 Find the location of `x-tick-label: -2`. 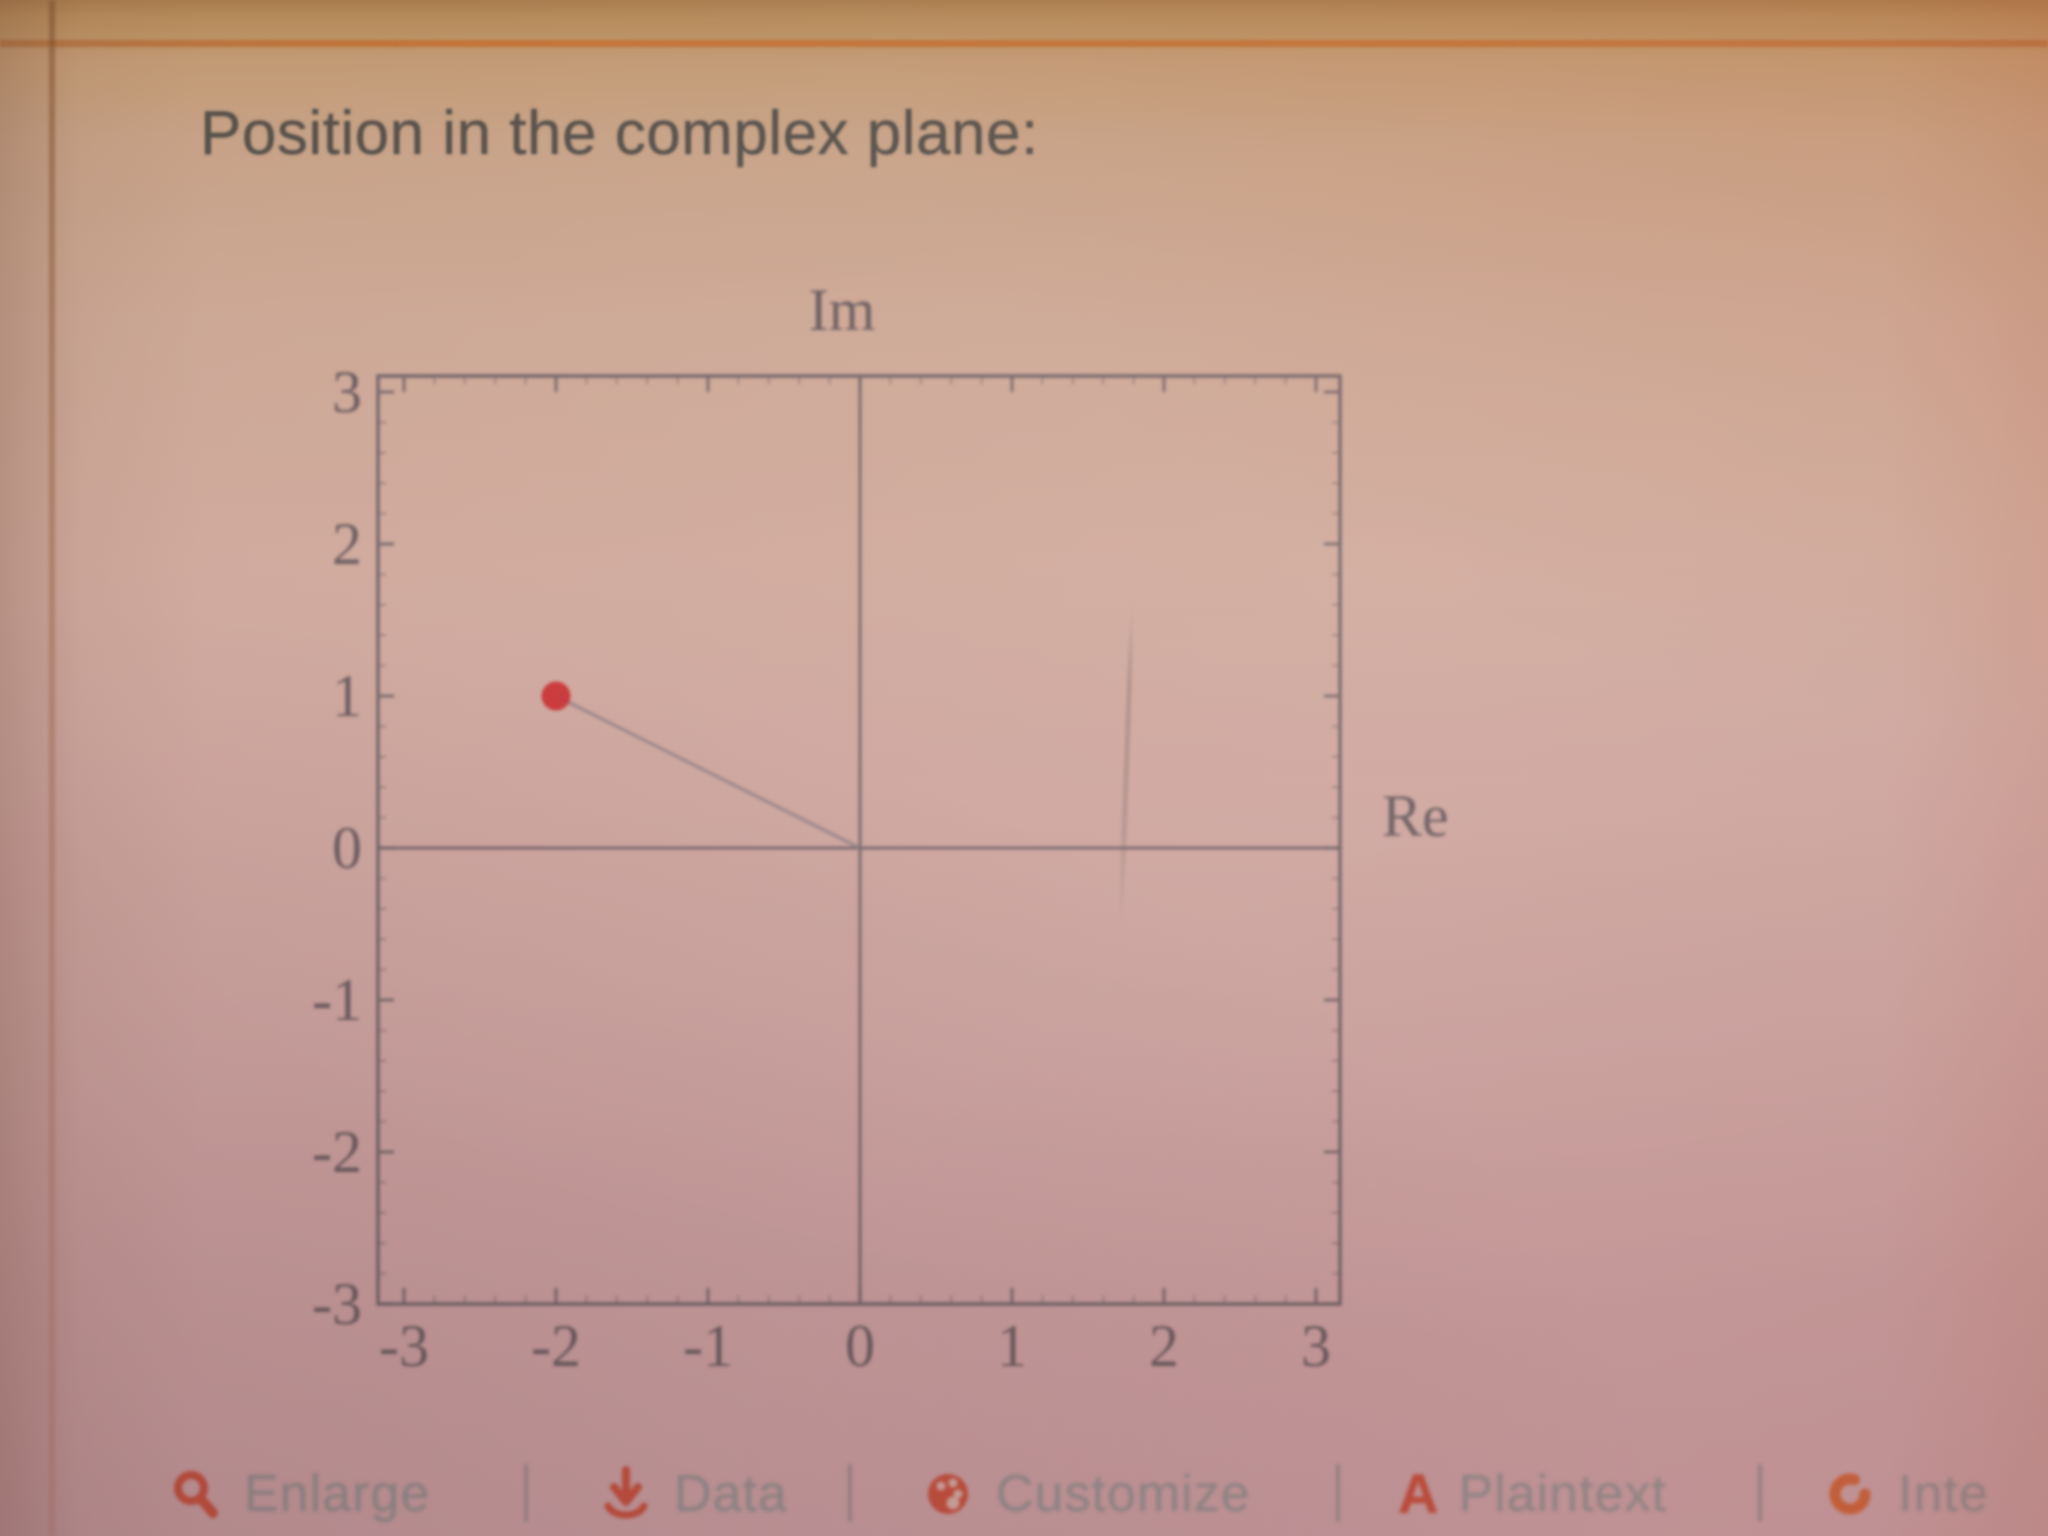

x-tick-label: -2 is located at coordinates (556, 1346).